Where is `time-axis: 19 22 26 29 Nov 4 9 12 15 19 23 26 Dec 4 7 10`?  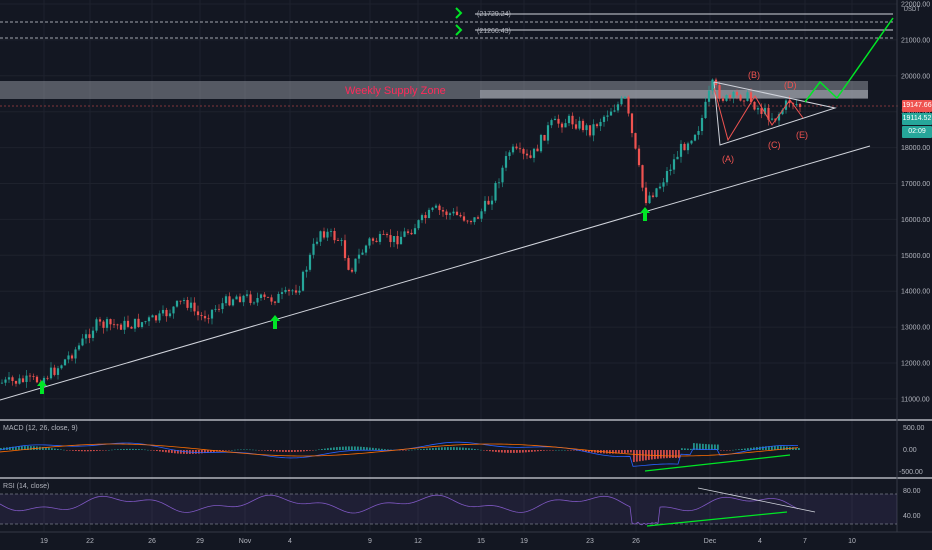
time-axis: 19 22 26 29 Nov 4 9 12 15 19 23 26 Dec 4 7 10 is located at coordinates (448, 541).